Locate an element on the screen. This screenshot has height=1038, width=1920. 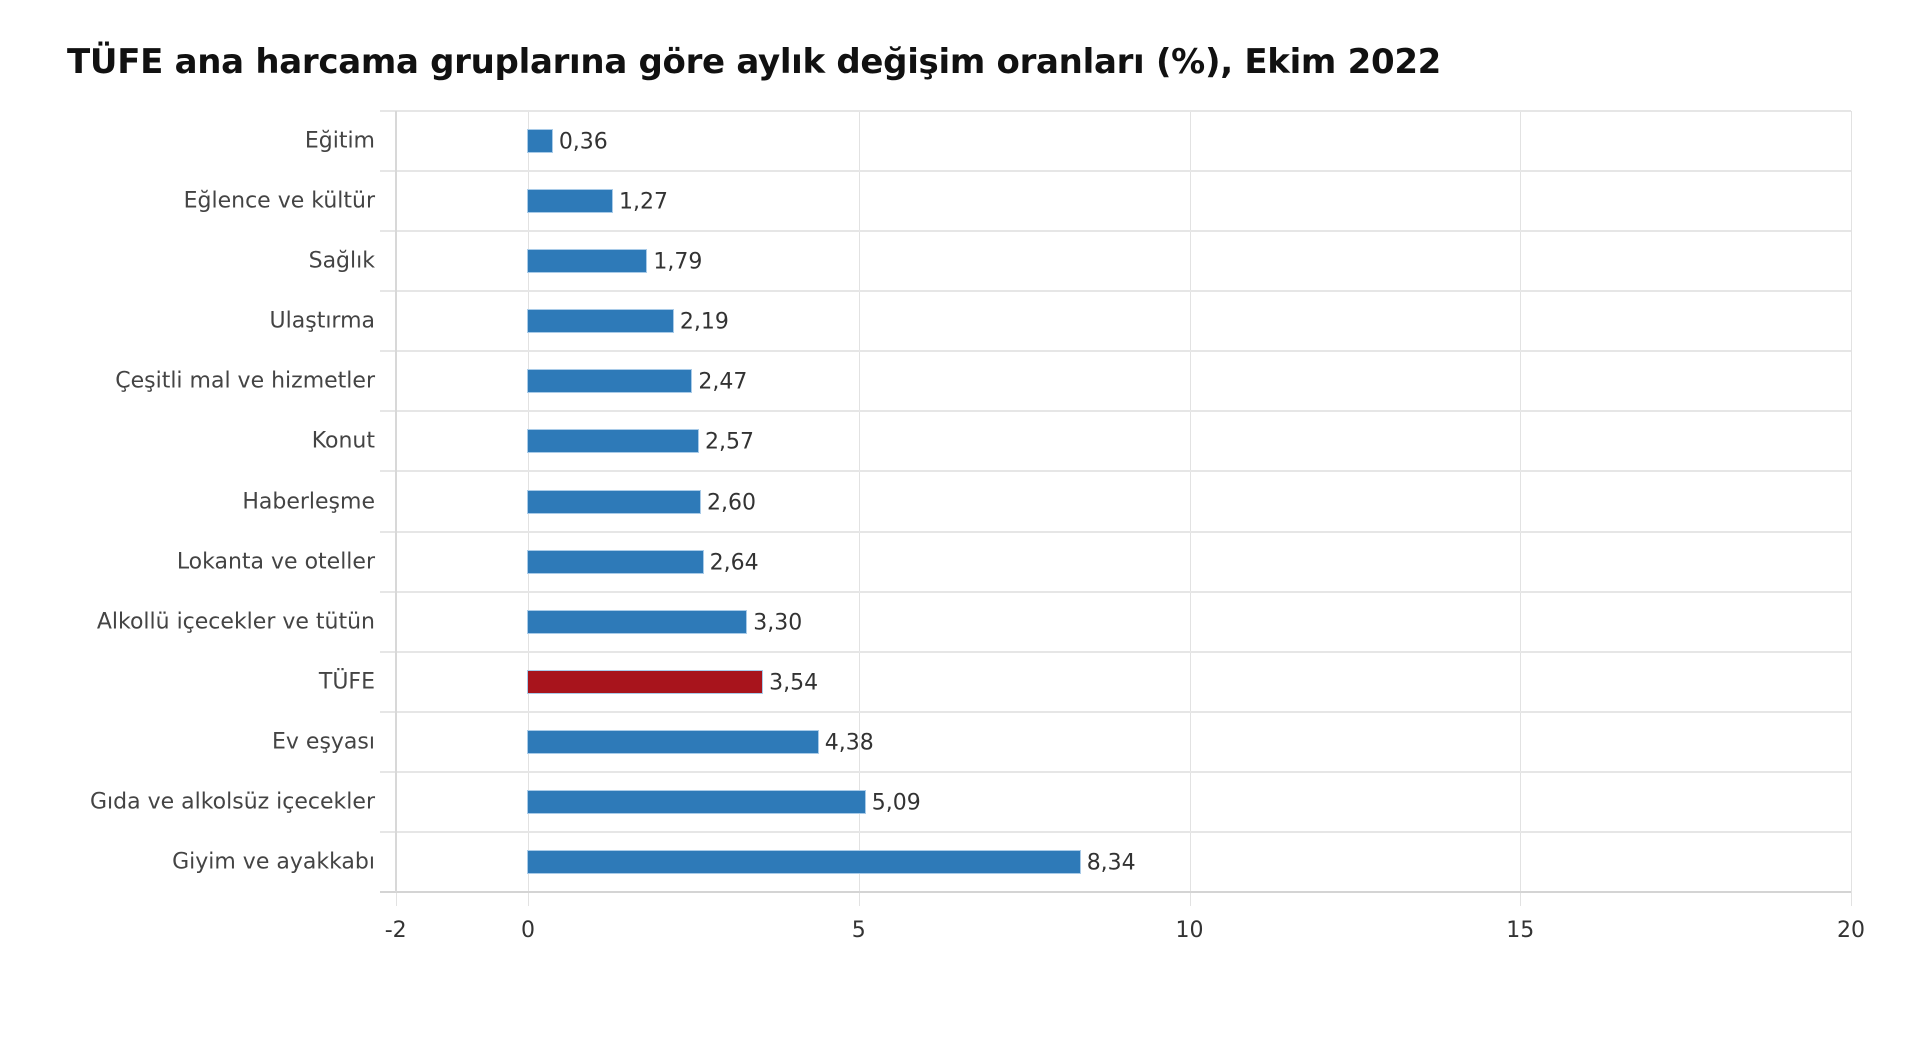
y-axis-line is located at coordinates (395, 501).